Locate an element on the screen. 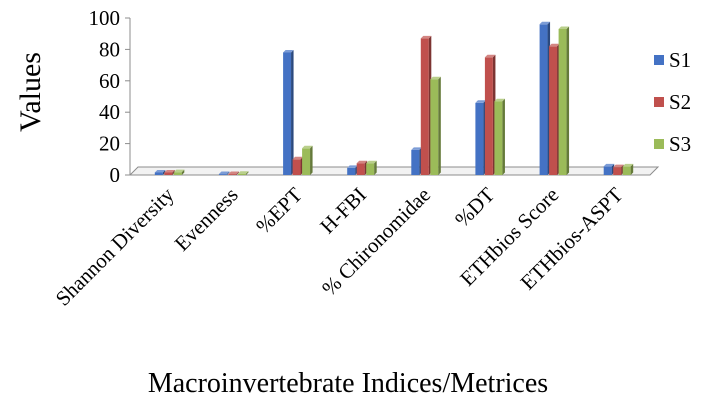 Image resolution: width=702 pixels, height=401 pixels. x-tick-label: %EPT is located at coordinates (279, 210).